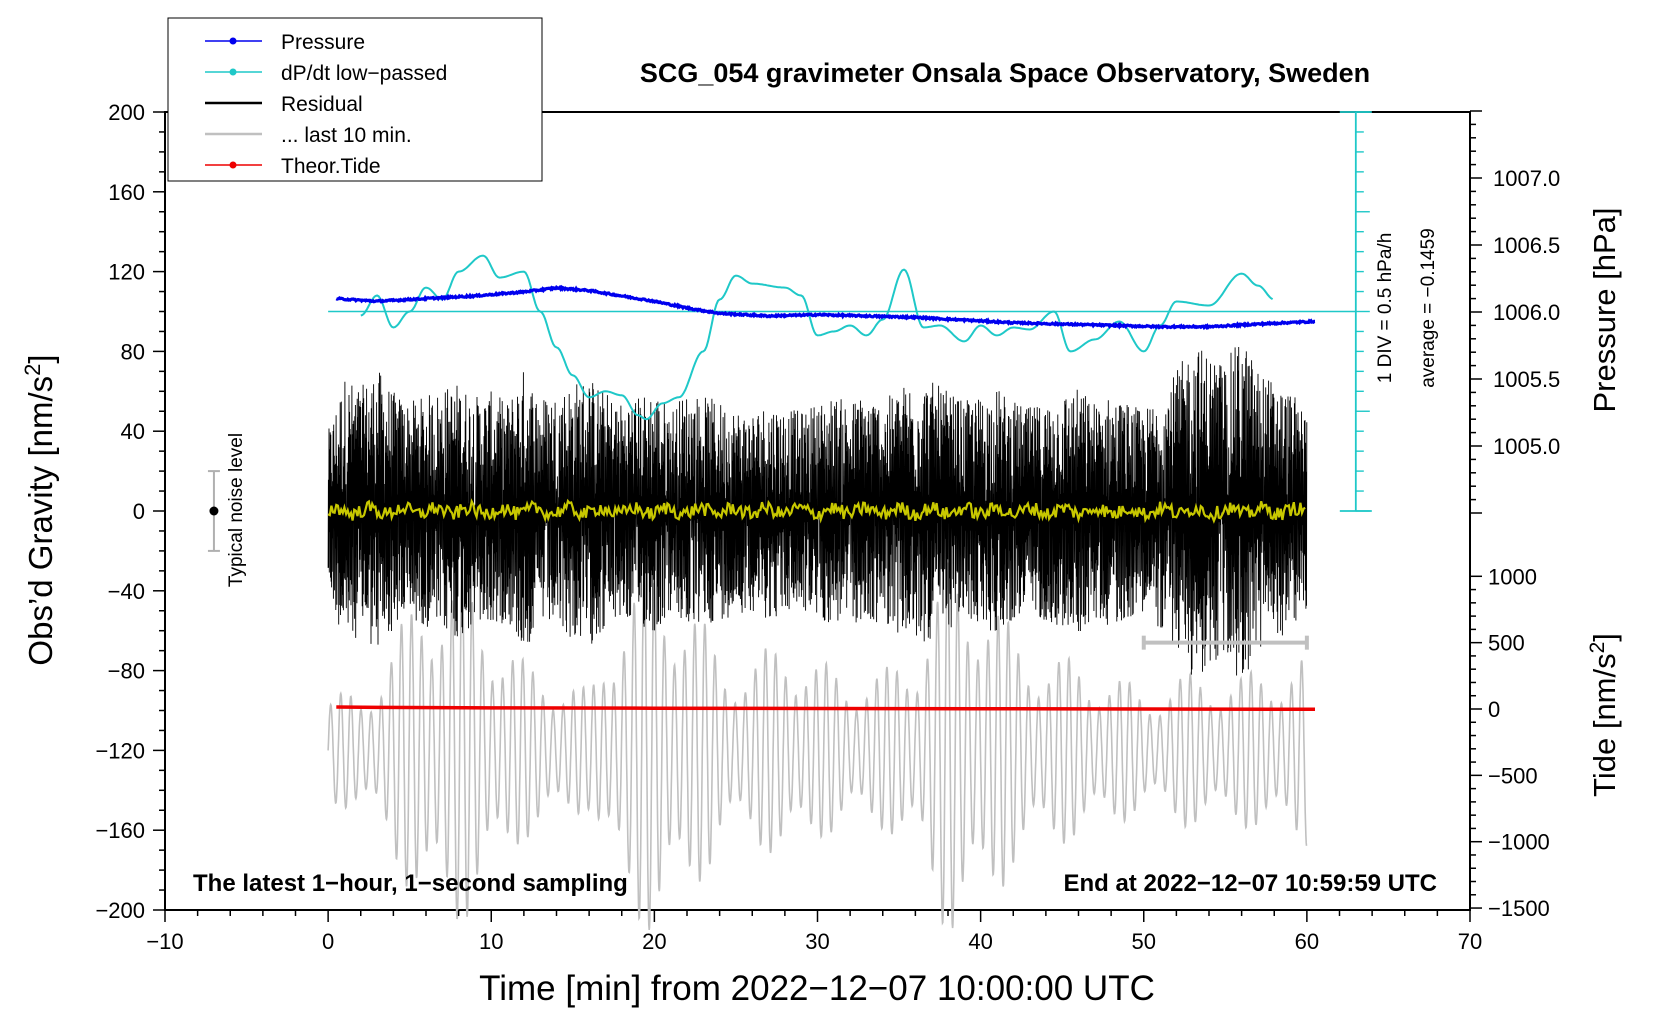 The width and height of the screenshot is (1660, 1020). Describe the element at coordinates (817, 941) in the screenshot. I see `x-tick-label: 30` at that location.